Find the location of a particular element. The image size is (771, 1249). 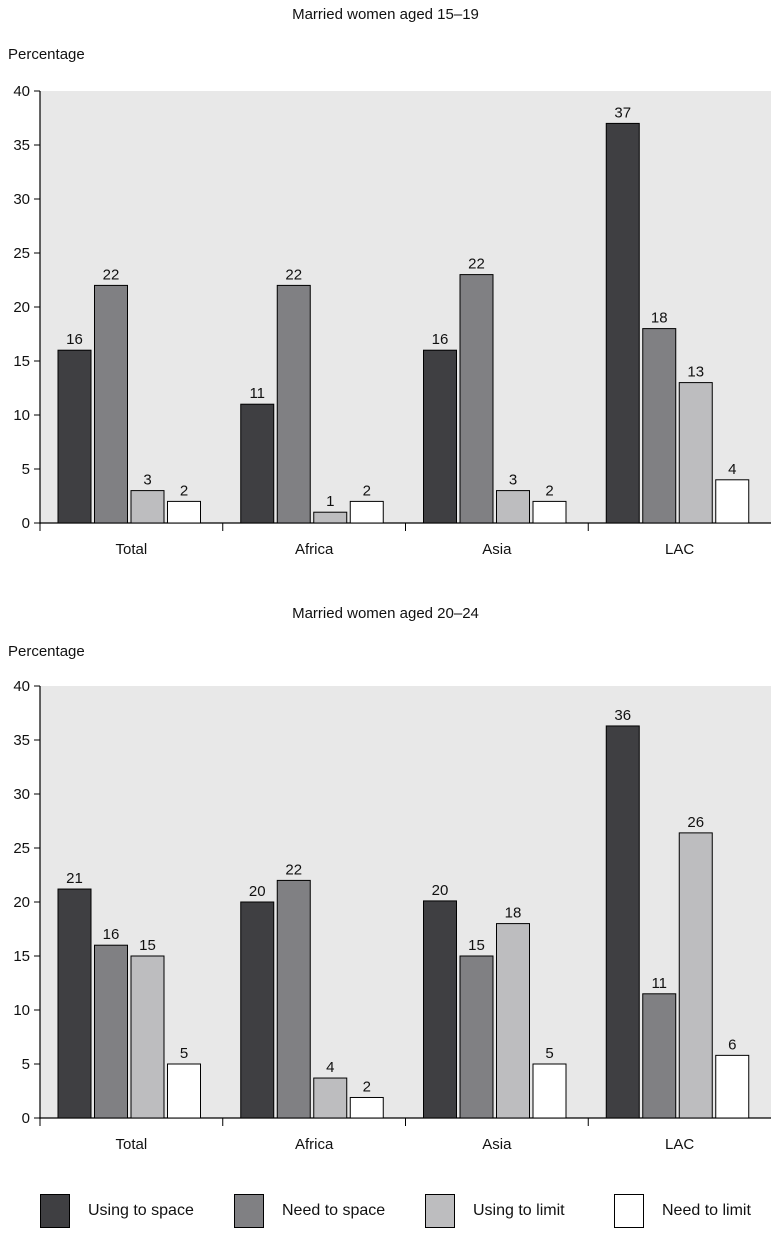

data-label-using-to-limit-total: 15 is located at coordinates (147, 945).